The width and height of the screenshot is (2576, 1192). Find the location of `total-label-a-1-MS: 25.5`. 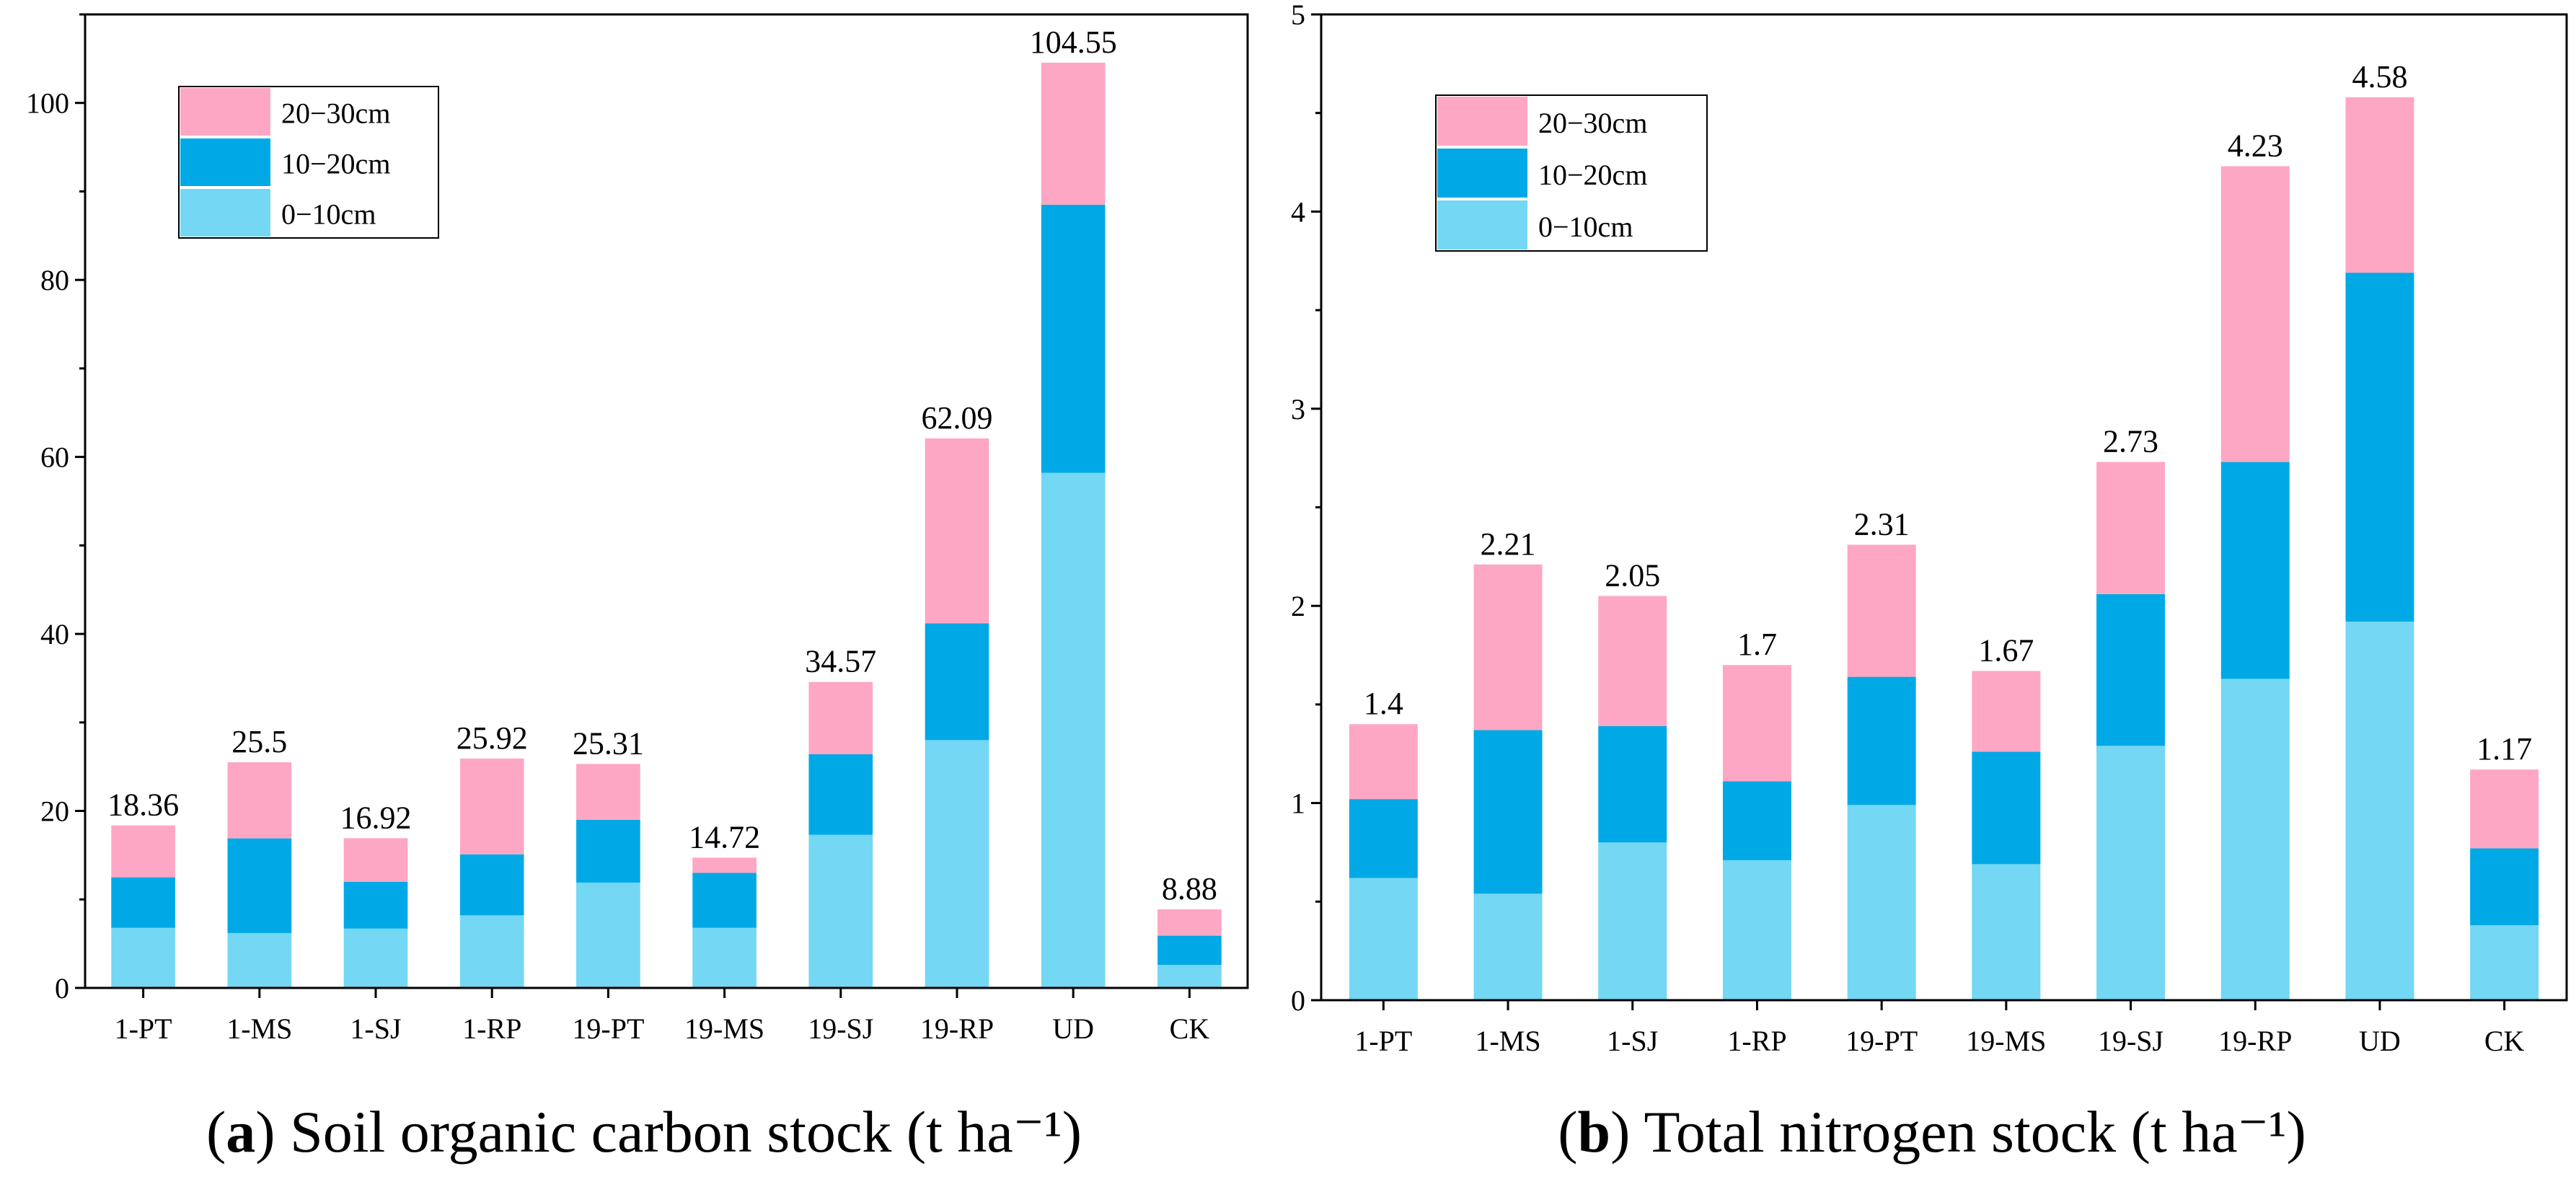

total-label-a-1-MS: 25.5 is located at coordinates (259, 741).